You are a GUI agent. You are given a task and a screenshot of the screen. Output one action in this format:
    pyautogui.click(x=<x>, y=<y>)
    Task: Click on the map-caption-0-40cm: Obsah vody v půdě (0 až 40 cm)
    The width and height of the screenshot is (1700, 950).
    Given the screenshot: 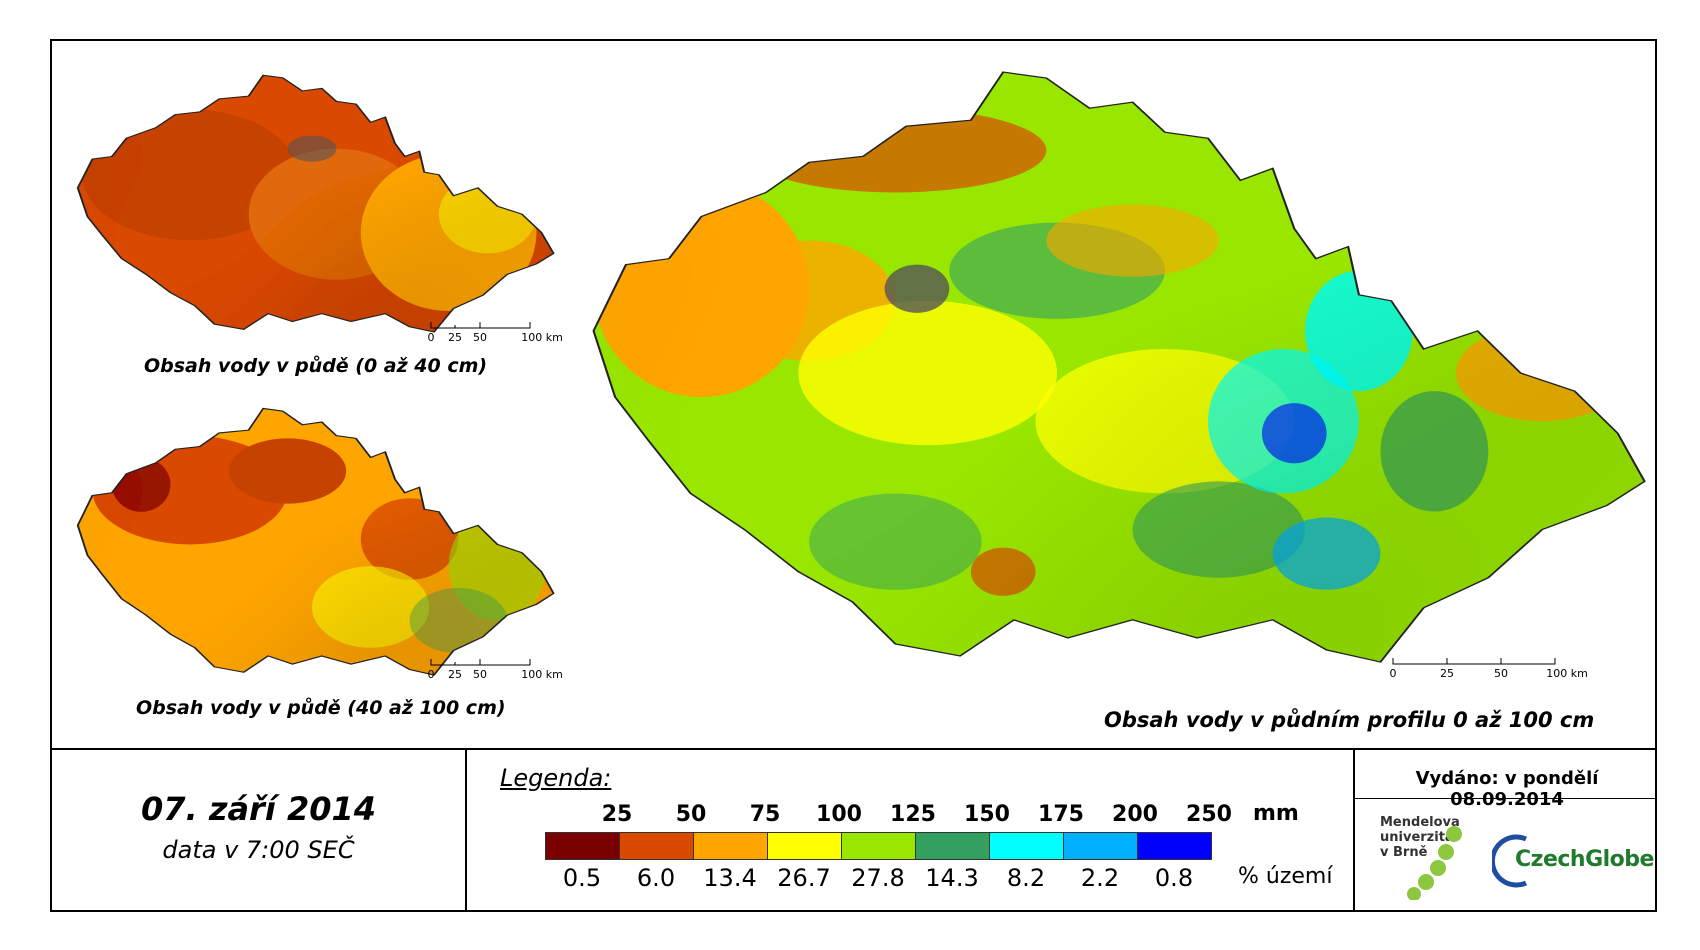 What is the action you would take?
    pyautogui.click(x=316, y=366)
    